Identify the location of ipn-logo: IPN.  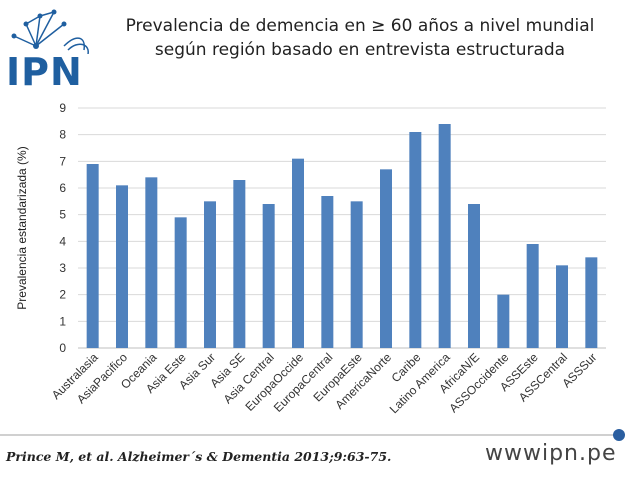
(56, 50).